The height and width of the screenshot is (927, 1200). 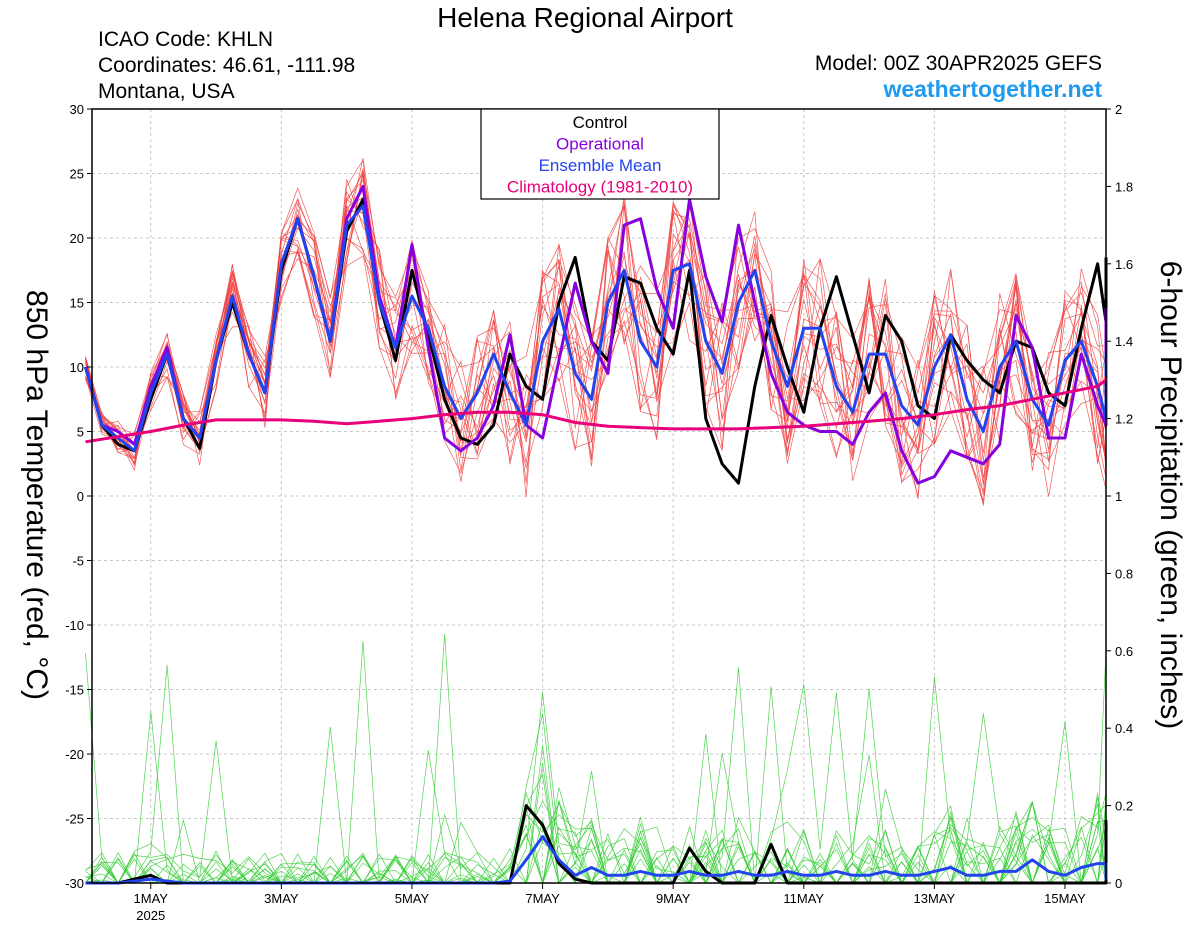 What do you see at coordinates (80, 432) in the screenshot?
I see `y-tick-label-left: 5` at bounding box center [80, 432].